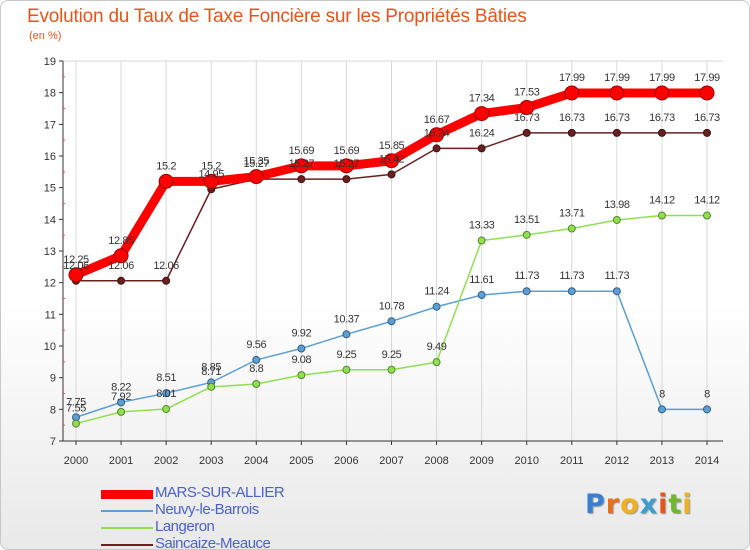 The image size is (750, 550). I want to click on data-label: 17.34, so click(482, 99).